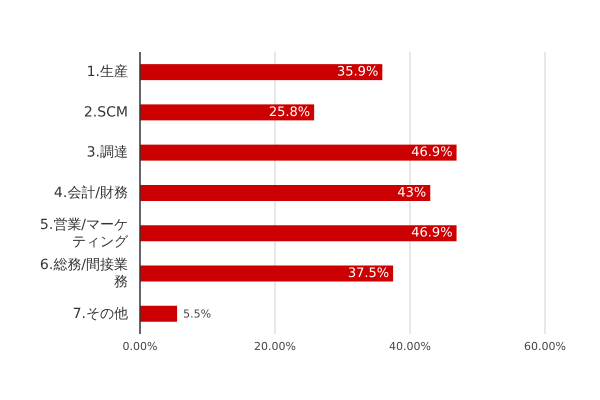  Describe the element at coordinates (106, 112) in the screenshot. I see `y-tick-label: 2.SCM` at that location.